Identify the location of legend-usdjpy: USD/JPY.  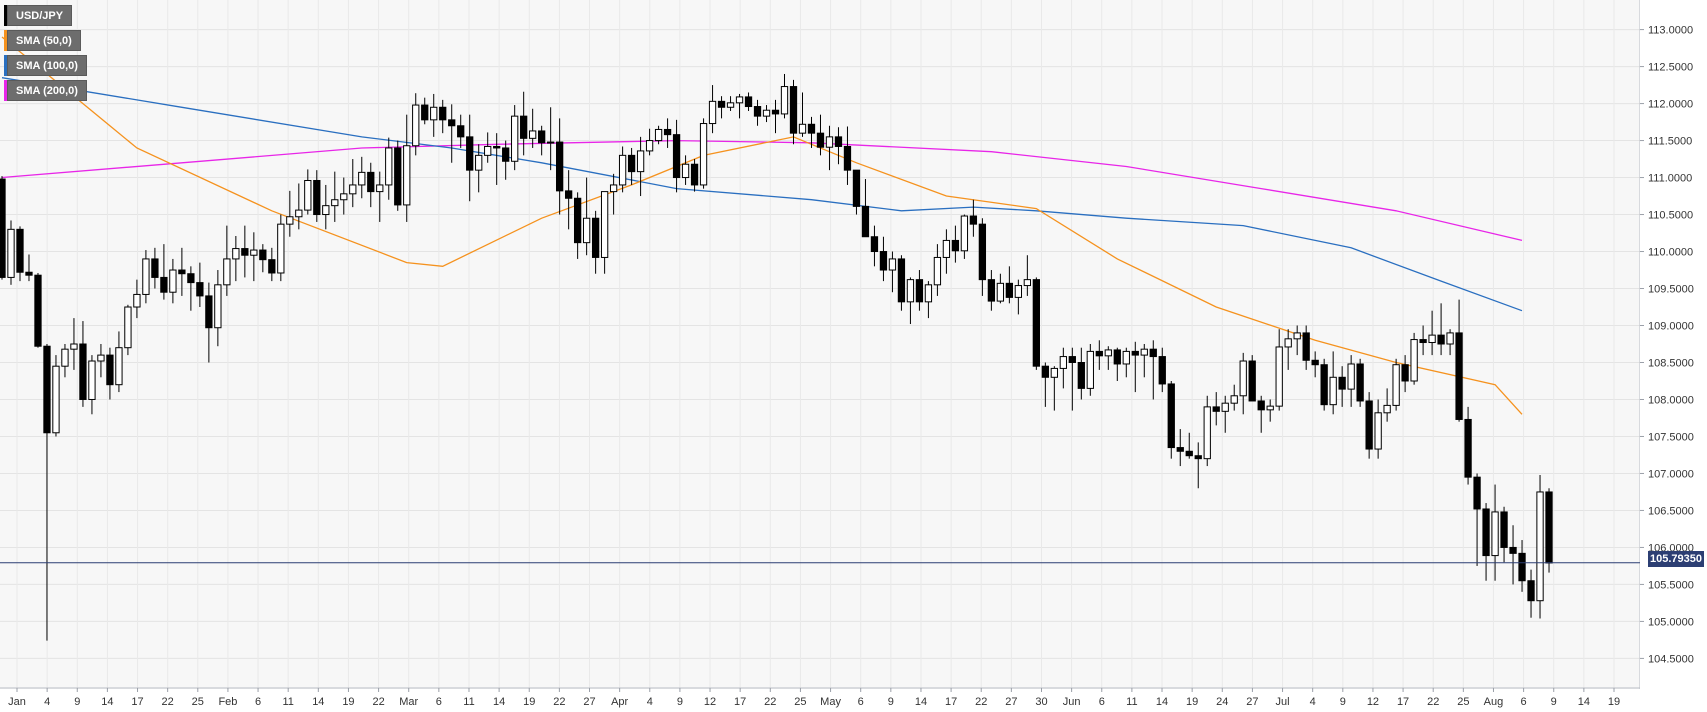
(38, 15).